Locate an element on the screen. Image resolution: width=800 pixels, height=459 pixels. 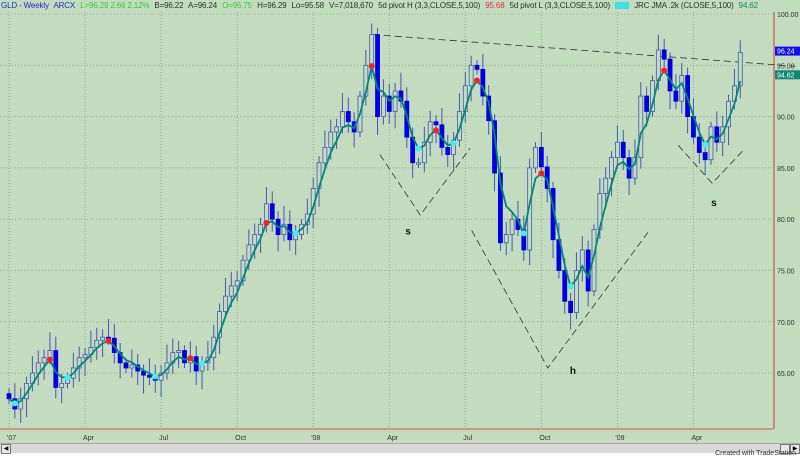
y-tick-label: 100.00 is located at coordinates (788, 15).